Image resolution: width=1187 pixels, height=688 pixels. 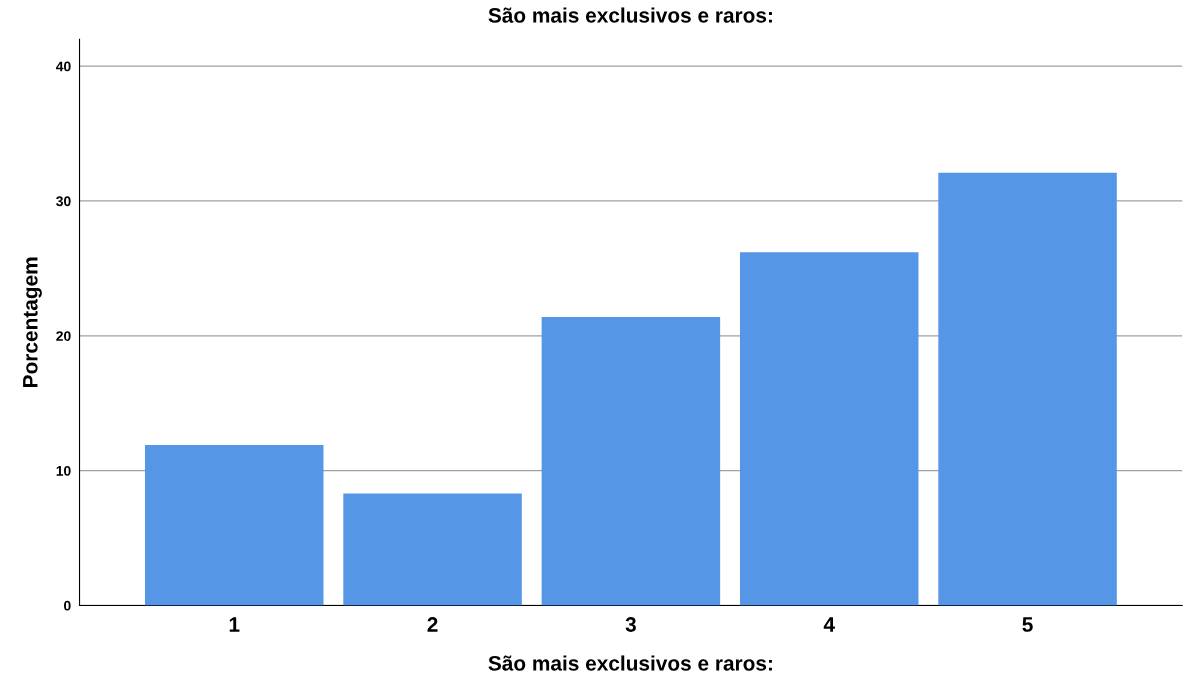 What do you see at coordinates (63, 470) in the screenshot?
I see `y-tick-label: 10` at bounding box center [63, 470].